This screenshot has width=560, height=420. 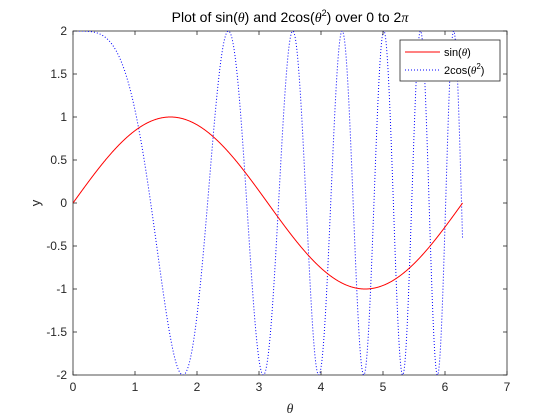 I want to click on legend-label-sin: sin(θ), so click(x=457, y=53).